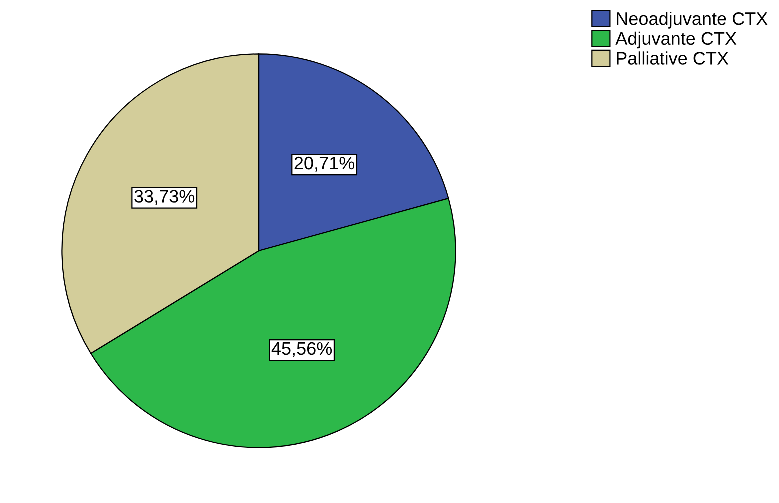 The width and height of the screenshot is (779, 503). What do you see at coordinates (692, 20) in the screenshot?
I see `legend-label: Neoadjuvante CTX` at bounding box center [692, 20].